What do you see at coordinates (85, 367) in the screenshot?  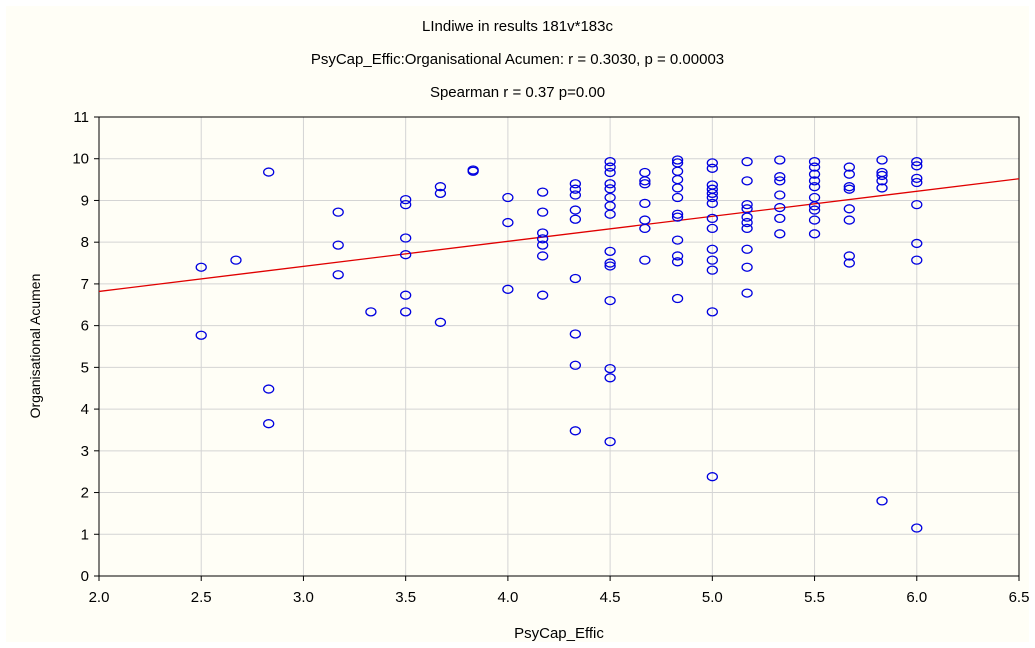 I see `y-tick-label: 5` at bounding box center [85, 367].